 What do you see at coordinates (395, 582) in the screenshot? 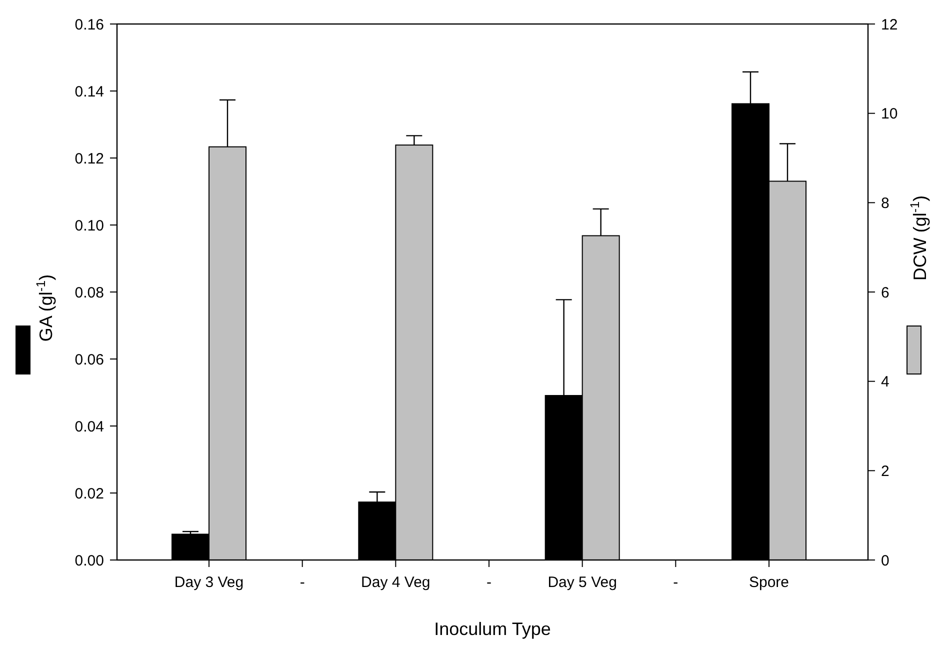
I see `x-tick-label: Day 4 Veg` at bounding box center [395, 582].